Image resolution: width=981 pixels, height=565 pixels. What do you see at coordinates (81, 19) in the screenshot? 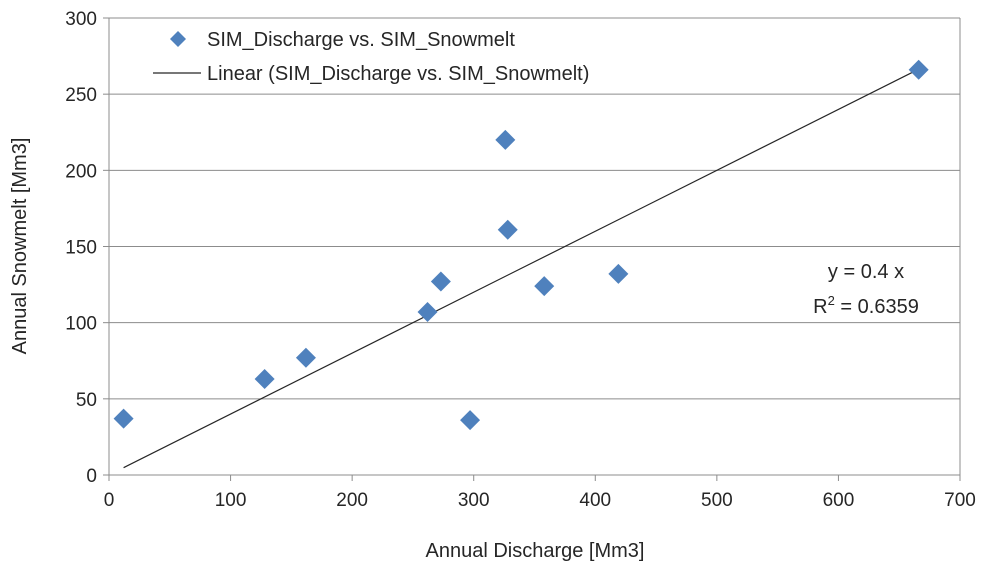
I see `y-tick-label: 300` at bounding box center [81, 19].